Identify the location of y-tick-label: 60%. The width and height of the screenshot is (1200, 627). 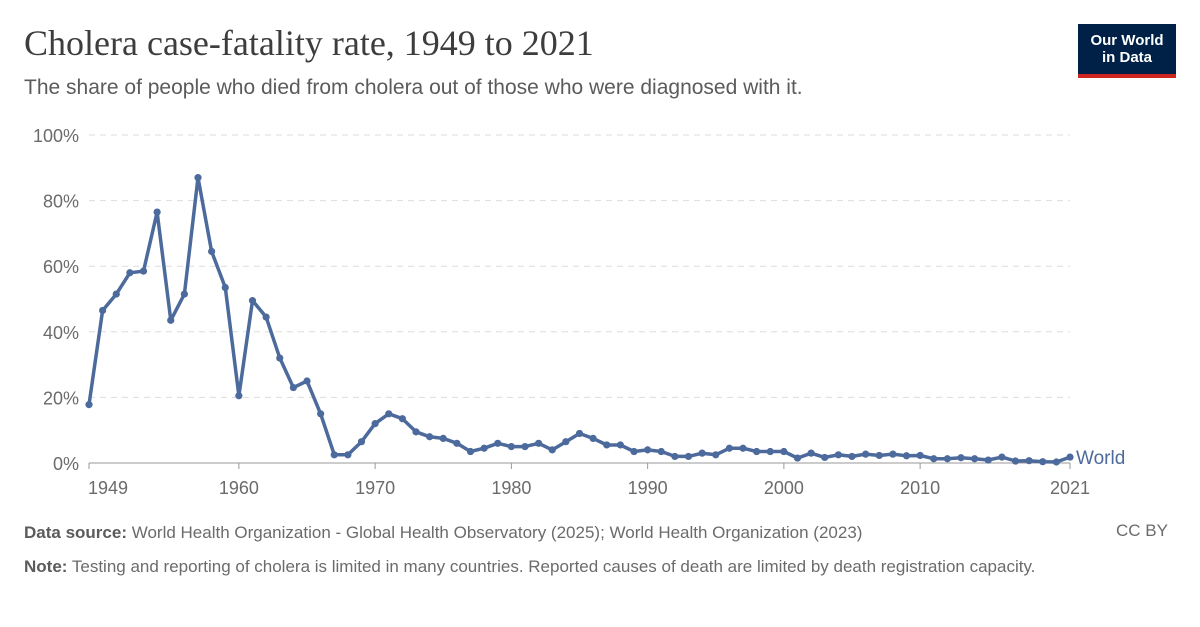
(61, 267).